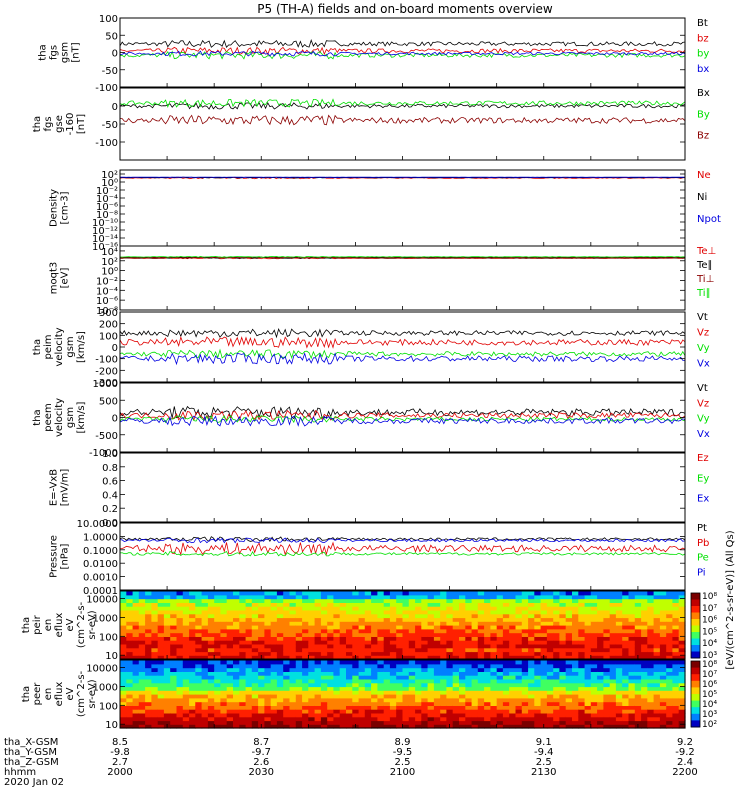 The height and width of the screenshot is (800, 750). What do you see at coordinates (261, 742) in the screenshot?
I see `x-row-value: 8.7` at bounding box center [261, 742].